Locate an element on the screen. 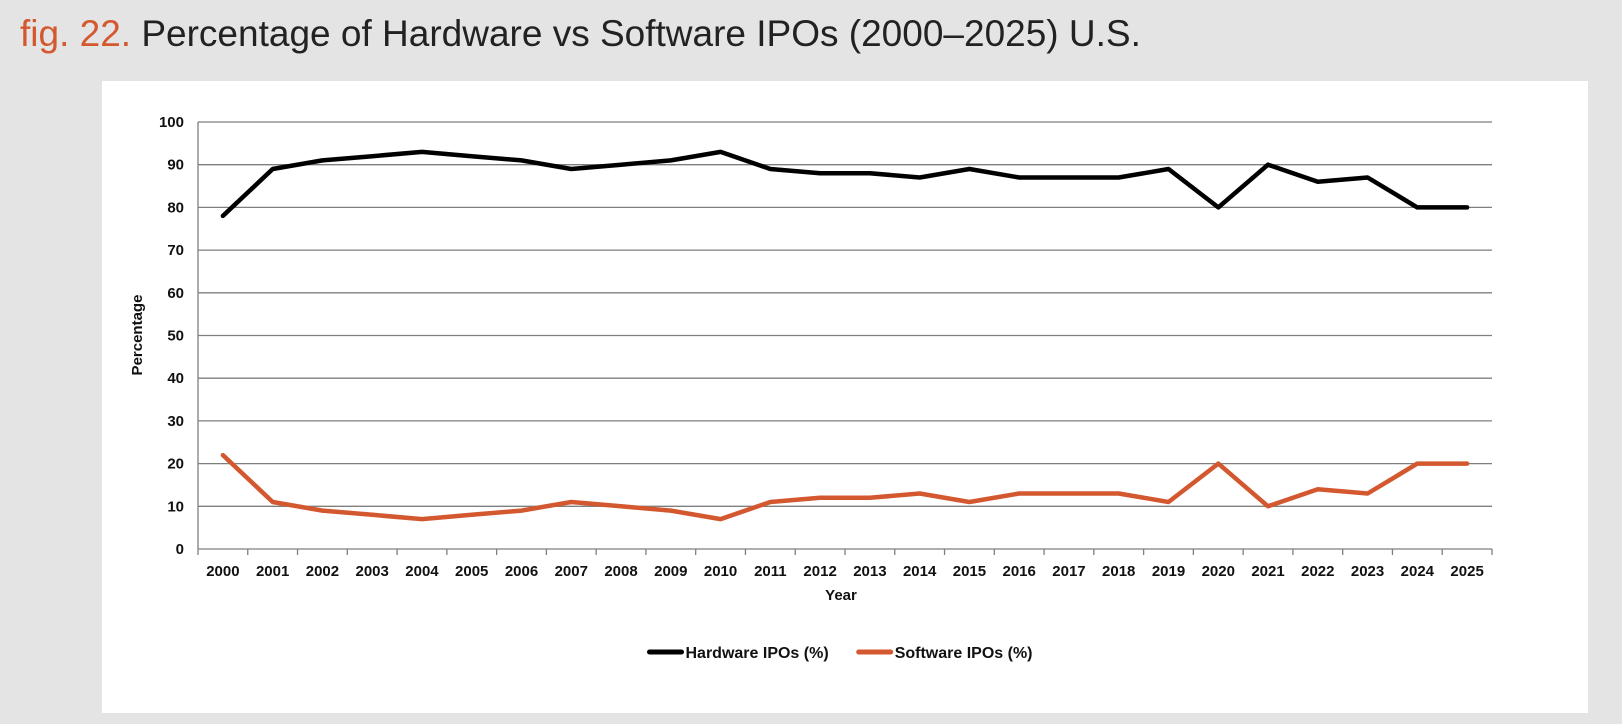 The image size is (1622, 724). y-tick-label: 60 is located at coordinates (175, 293).